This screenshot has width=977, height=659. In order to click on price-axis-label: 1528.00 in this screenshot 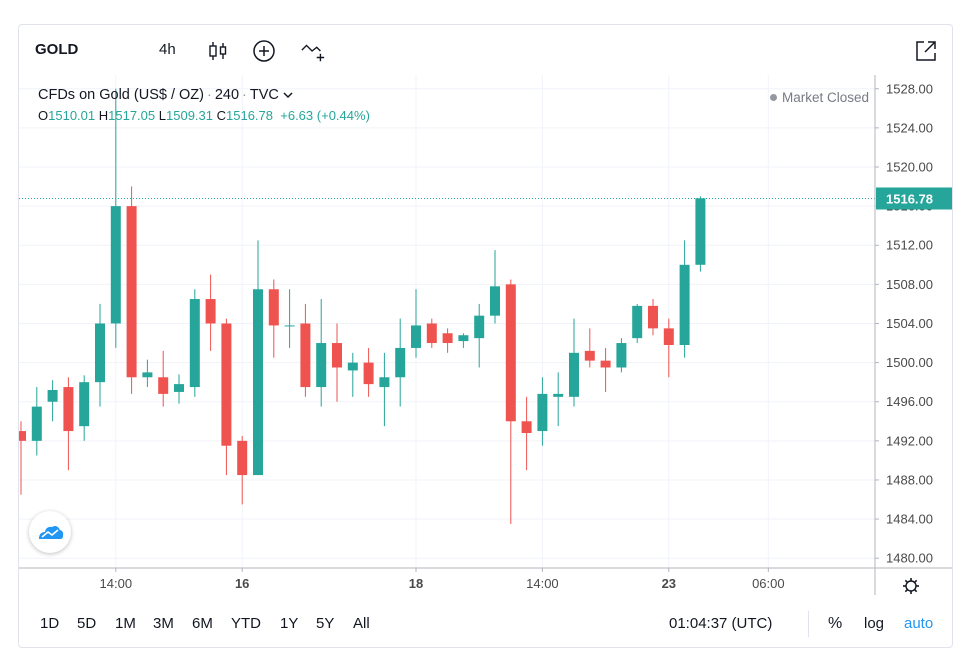, I will do `click(909, 88)`.